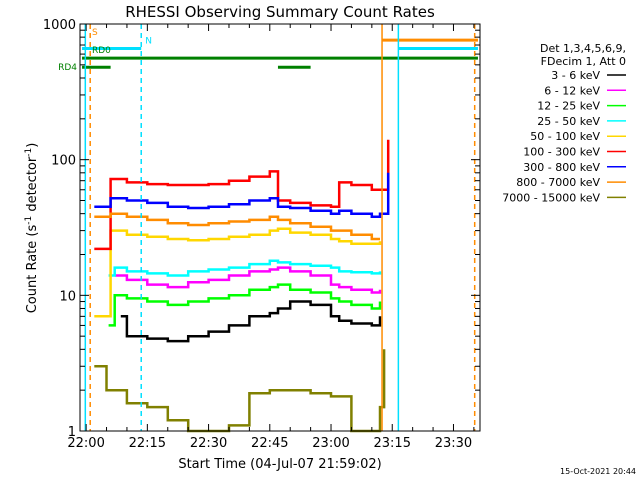  Describe the element at coordinates (568, 106) in the screenshot. I see `legend-entry-label: 12 - 25 keV` at that location.